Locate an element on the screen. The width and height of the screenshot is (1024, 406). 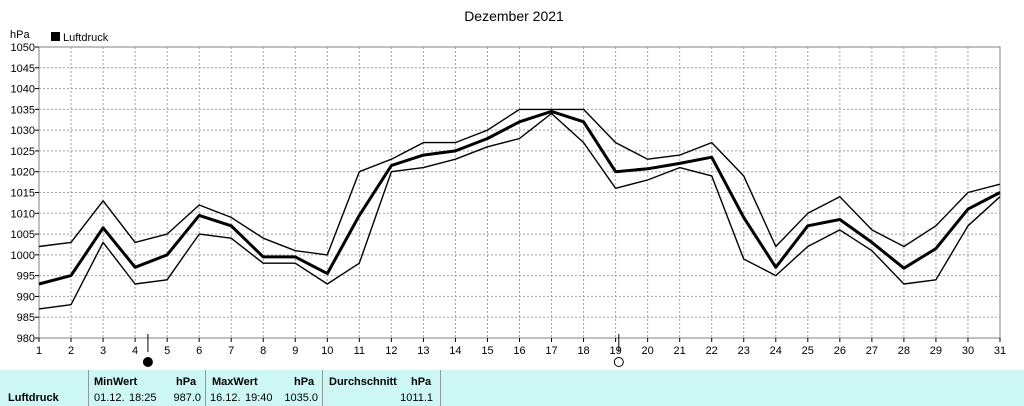
x-tick-label: 15 is located at coordinates (487, 351).